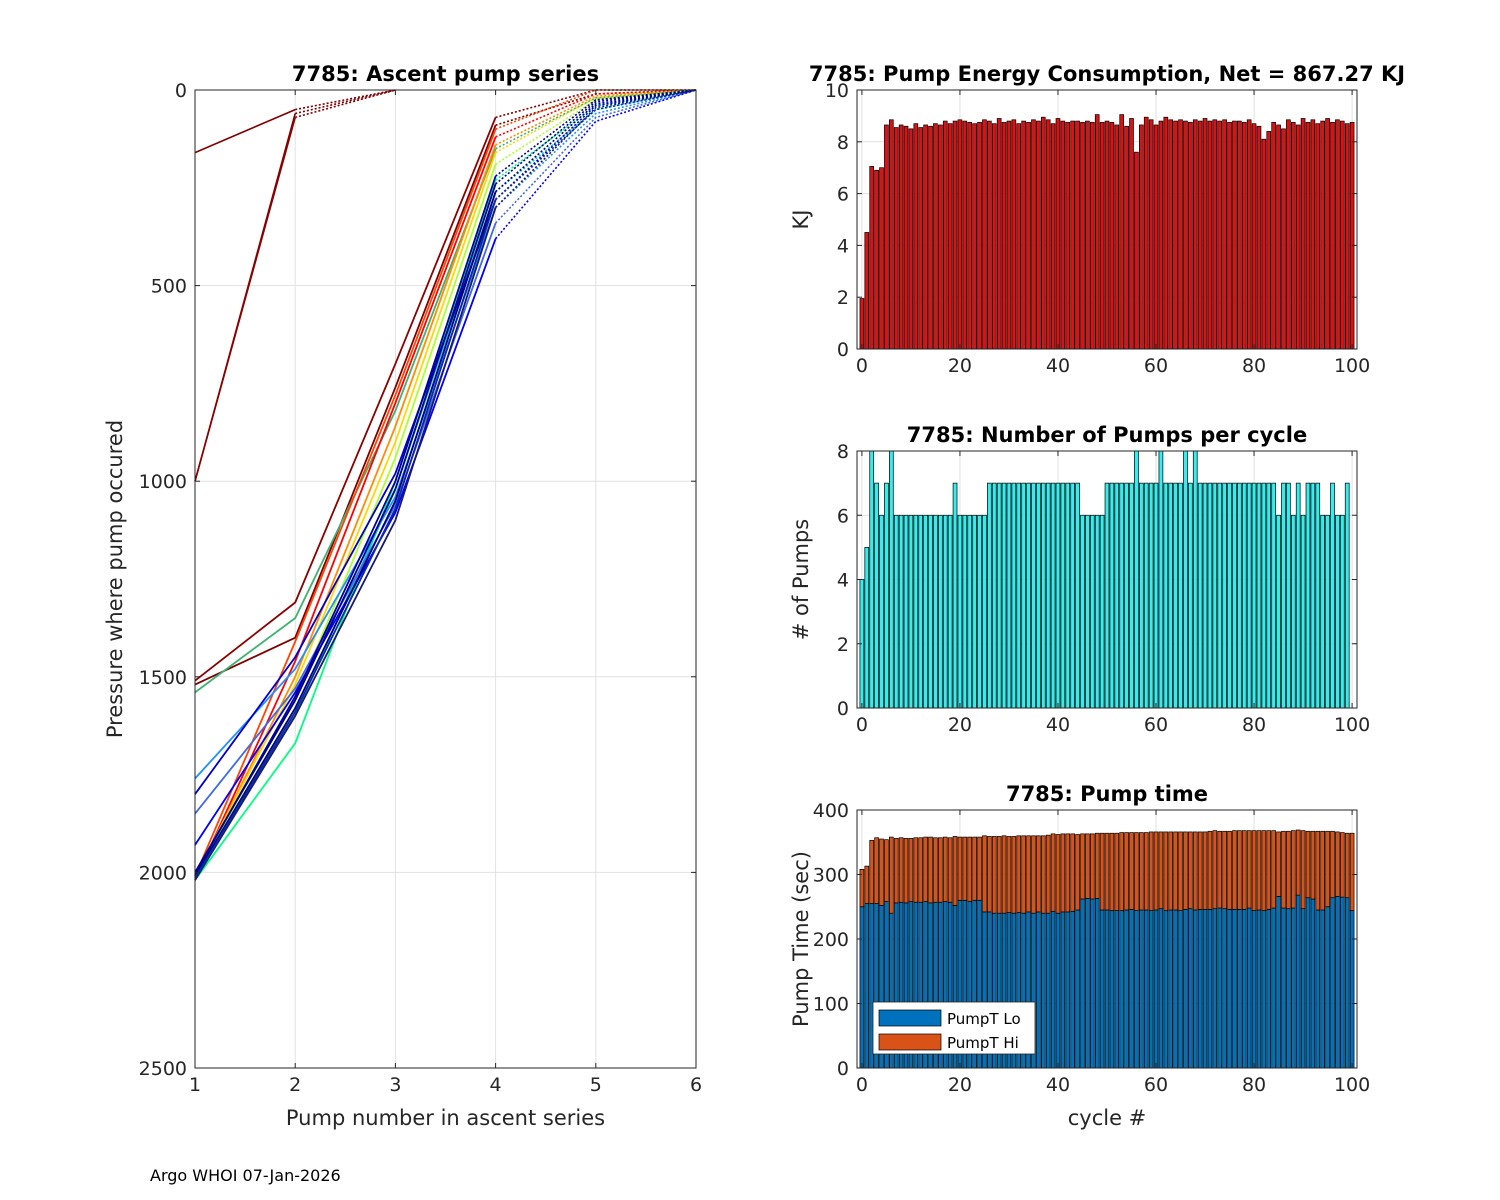  I want to click on x-tick-label: 60, so click(1156, 1085).